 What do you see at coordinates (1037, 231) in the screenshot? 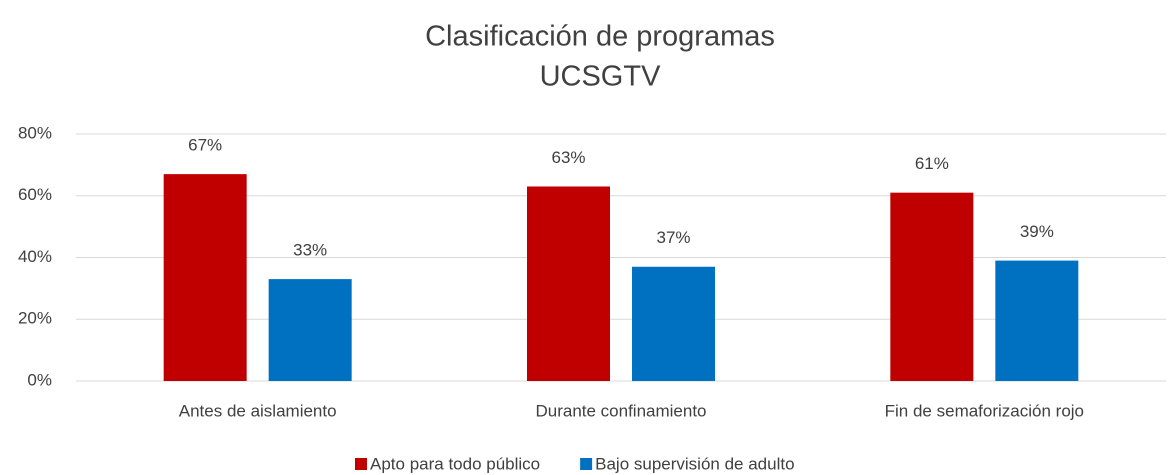
I see `value-label: 39%` at bounding box center [1037, 231].